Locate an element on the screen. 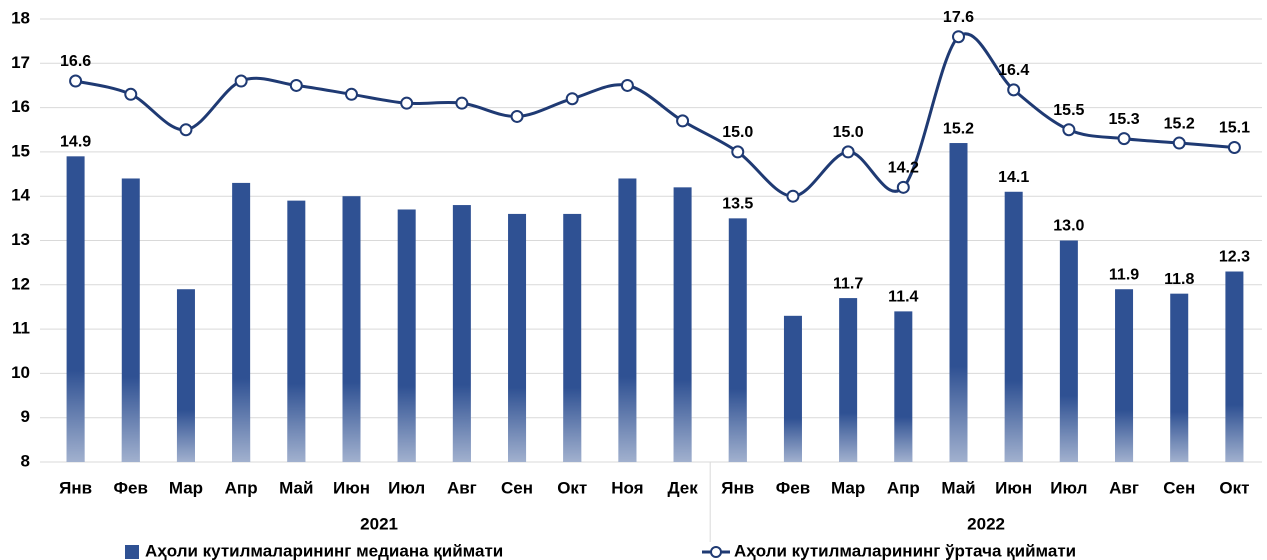 Image resolution: width=1267 pixels, height=560 pixels. y-tick-label: 10 is located at coordinates (20, 372).